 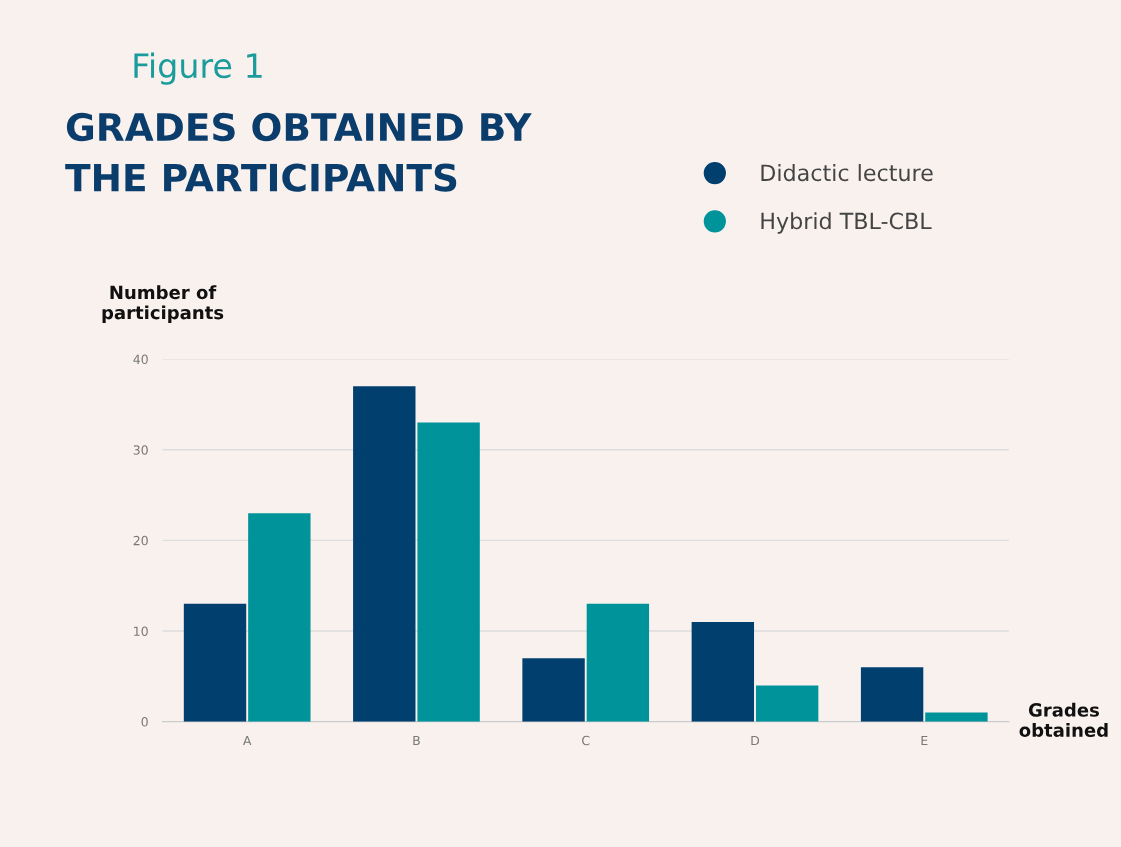 What do you see at coordinates (1063, 719) in the screenshot?
I see `x-axis-title: Grades obtained` at bounding box center [1063, 719].